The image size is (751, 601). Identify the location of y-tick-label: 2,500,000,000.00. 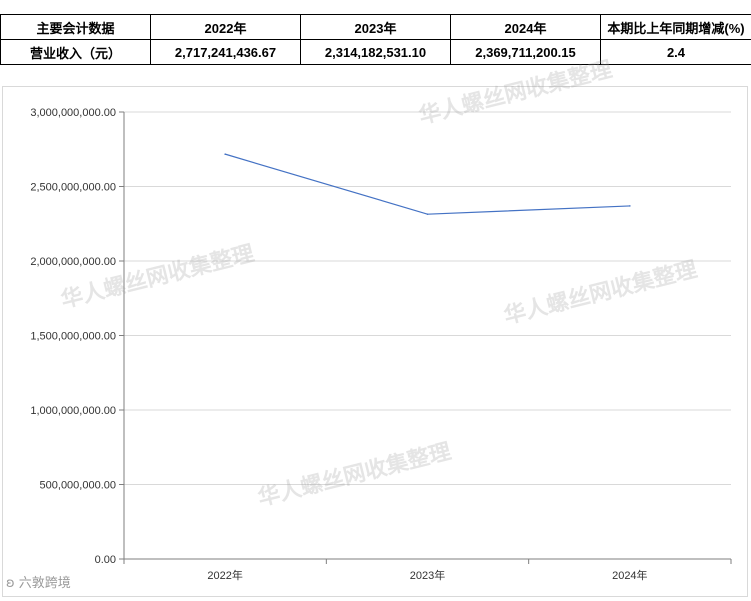
(73, 188).